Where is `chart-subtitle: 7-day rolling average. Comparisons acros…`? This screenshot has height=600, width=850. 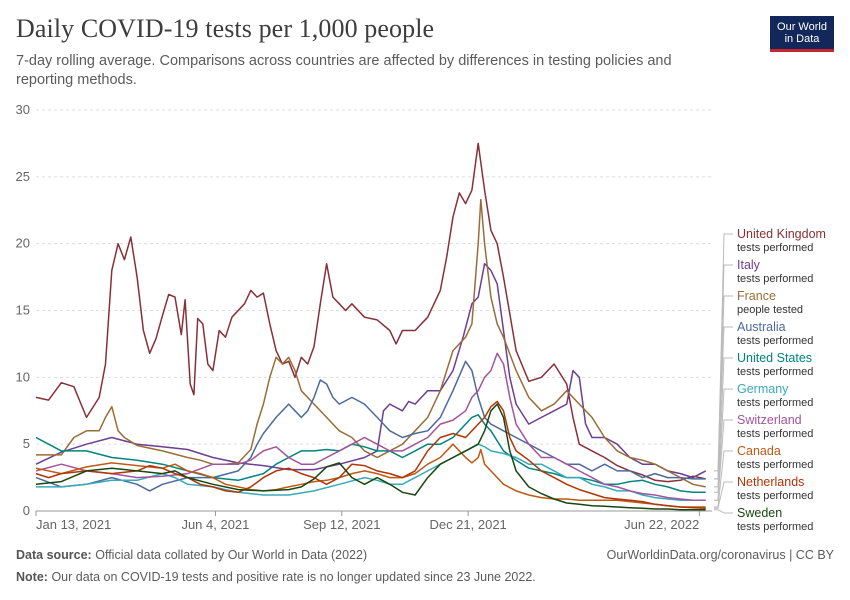
chart-subtitle: 7-day rolling average. Comparisons acros… is located at coordinates (344, 70).